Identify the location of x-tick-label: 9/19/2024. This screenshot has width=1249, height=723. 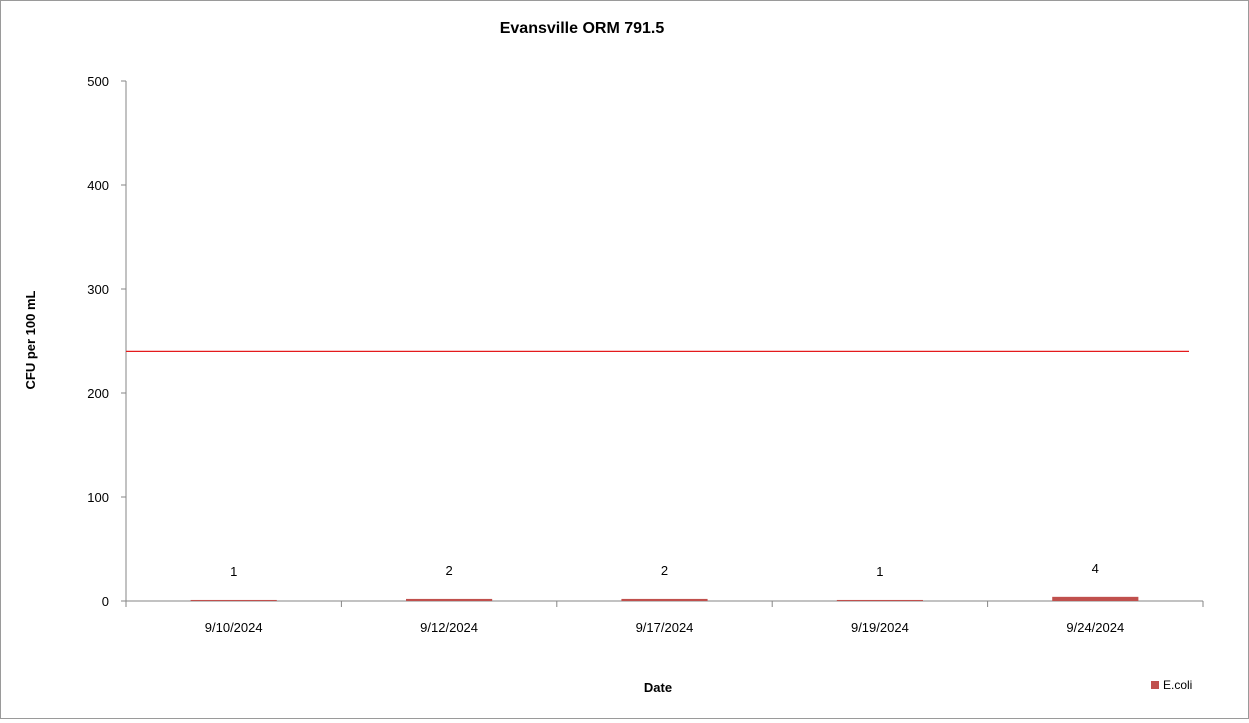
(880, 627).